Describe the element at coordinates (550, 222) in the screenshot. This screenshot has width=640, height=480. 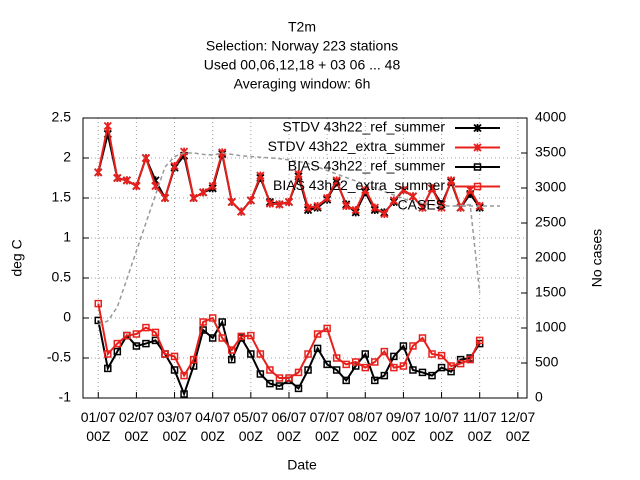
I see `y2-tick-label: 2500` at that location.